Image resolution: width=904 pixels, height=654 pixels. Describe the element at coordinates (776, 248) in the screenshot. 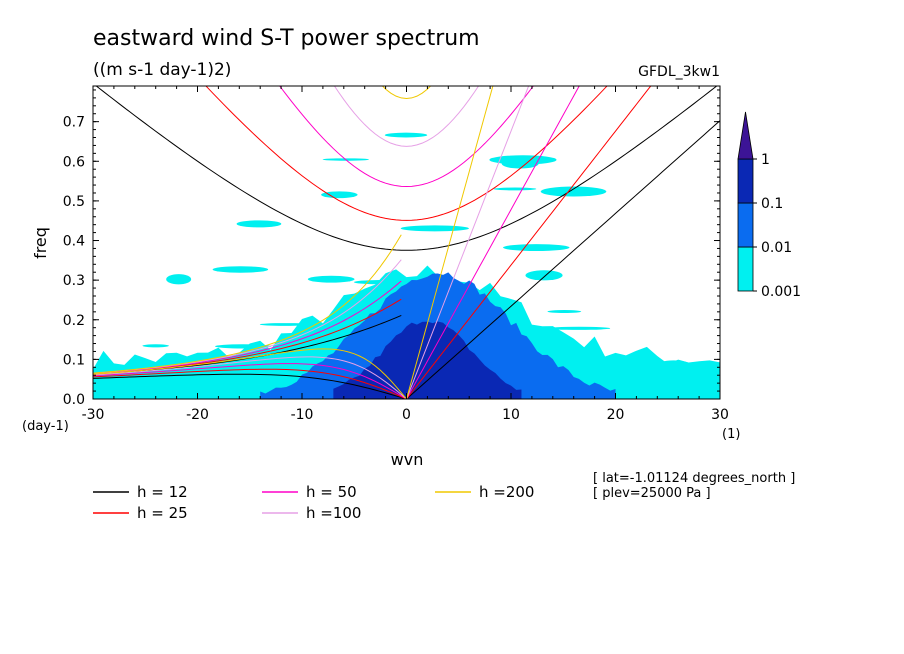

I see `colorbar-label: 0.01` at that location.